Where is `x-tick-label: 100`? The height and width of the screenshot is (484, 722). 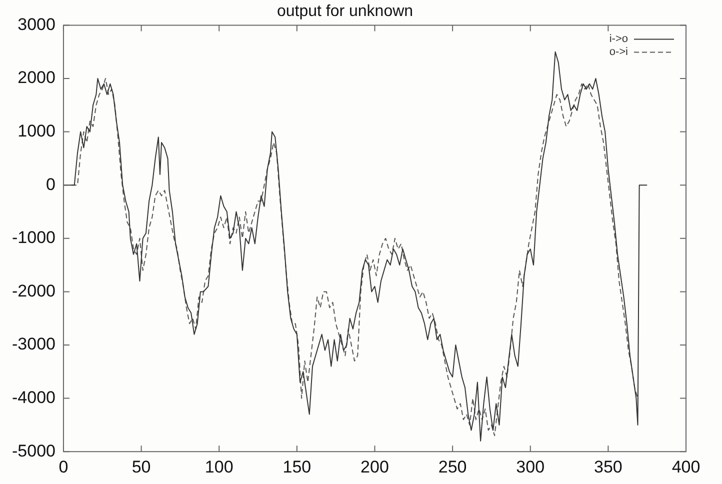 x-tick-label: 100 is located at coordinates (219, 466).